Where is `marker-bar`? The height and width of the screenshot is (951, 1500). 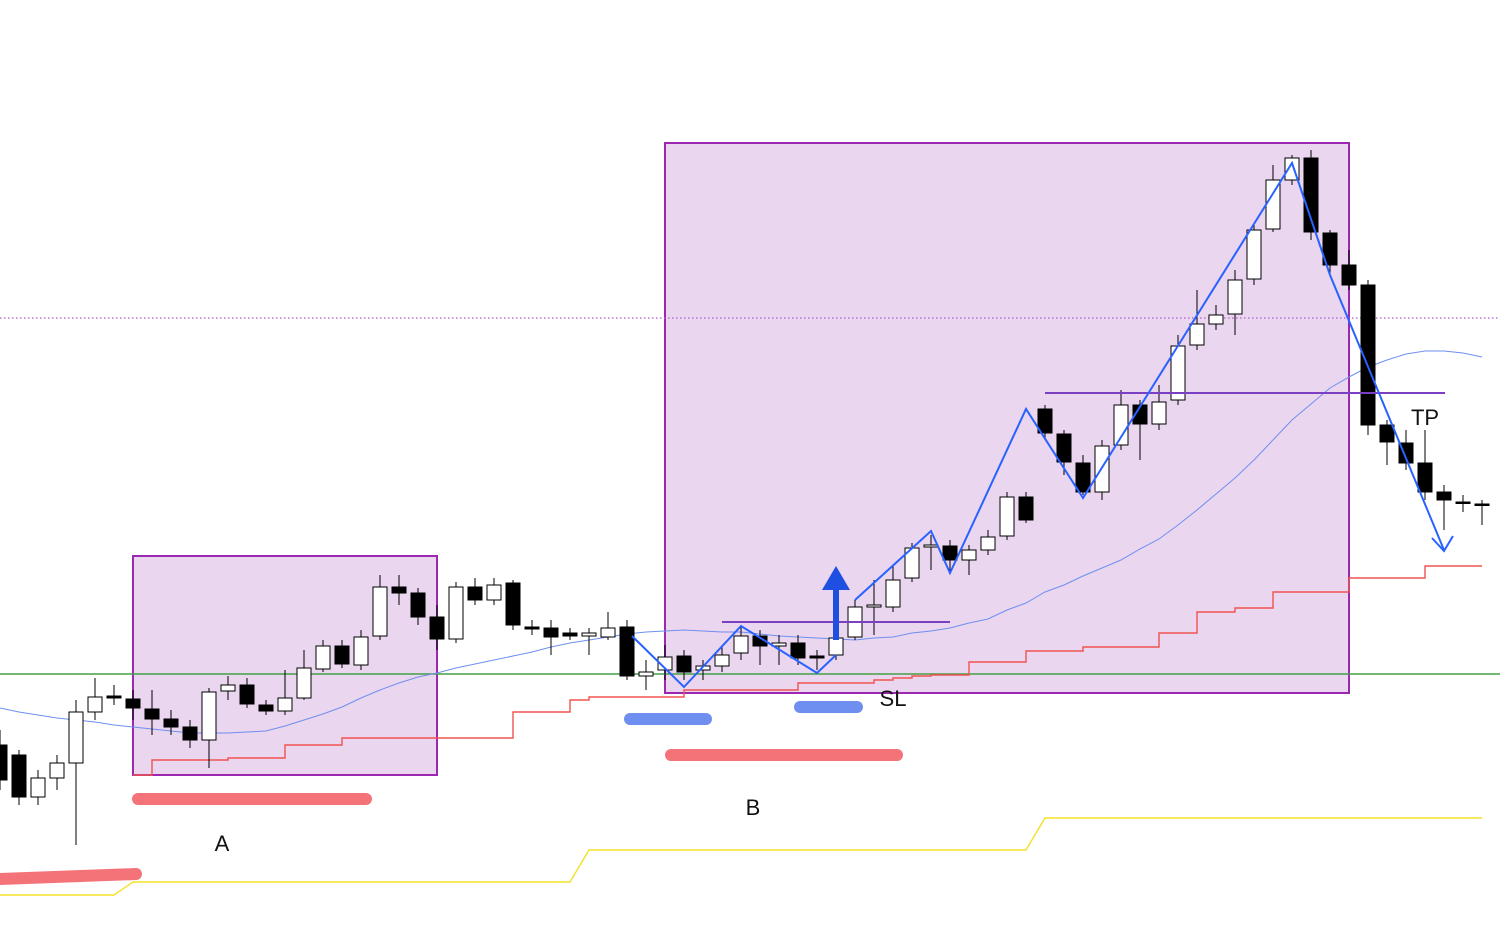 marker-bar is located at coordinates (71, 876).